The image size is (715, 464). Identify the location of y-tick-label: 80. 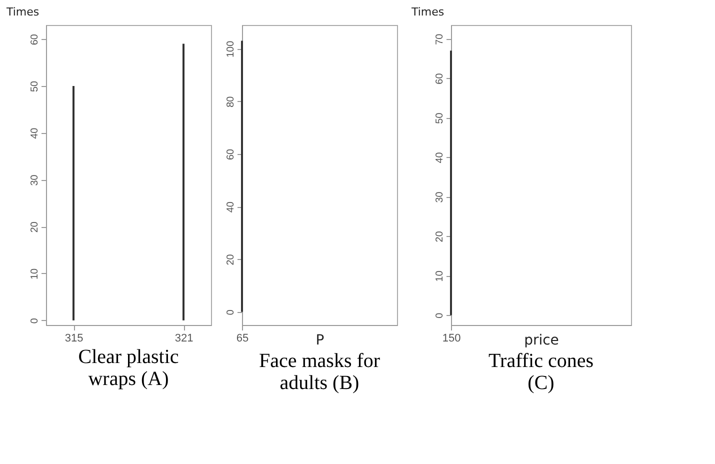
(231, 102).